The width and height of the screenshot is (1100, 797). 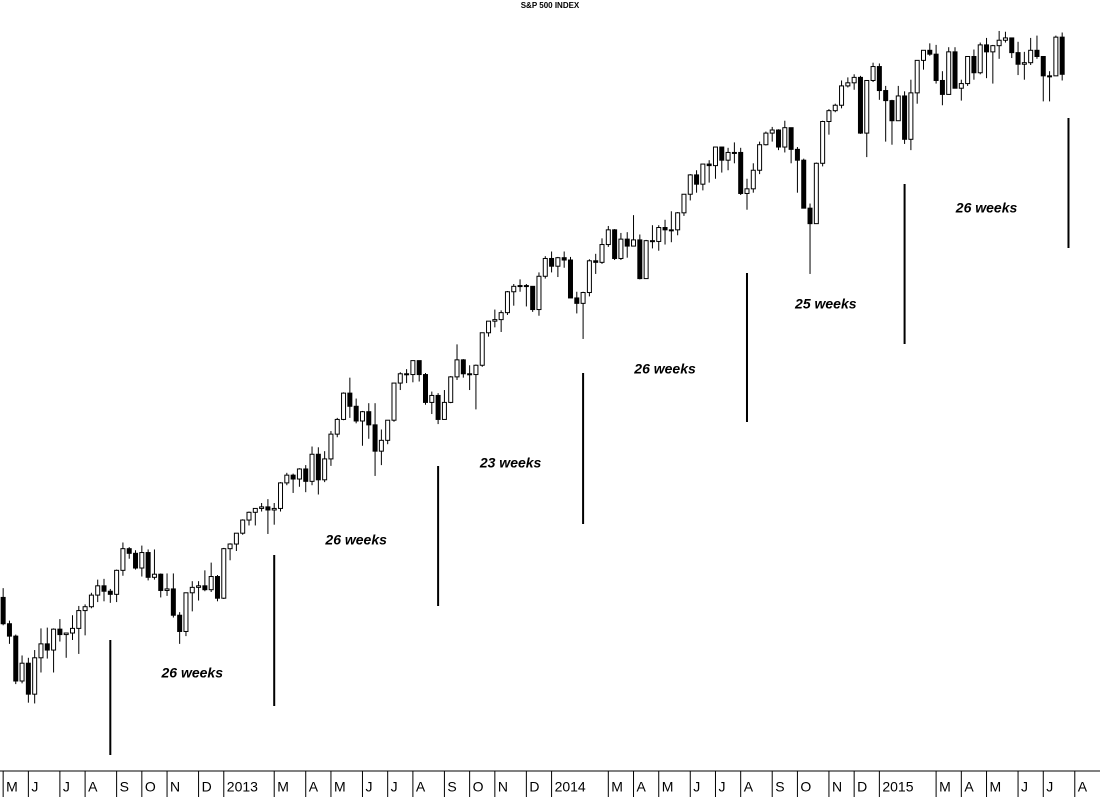 I want to click on x-tick-label: D, so click(x=862, y=787).